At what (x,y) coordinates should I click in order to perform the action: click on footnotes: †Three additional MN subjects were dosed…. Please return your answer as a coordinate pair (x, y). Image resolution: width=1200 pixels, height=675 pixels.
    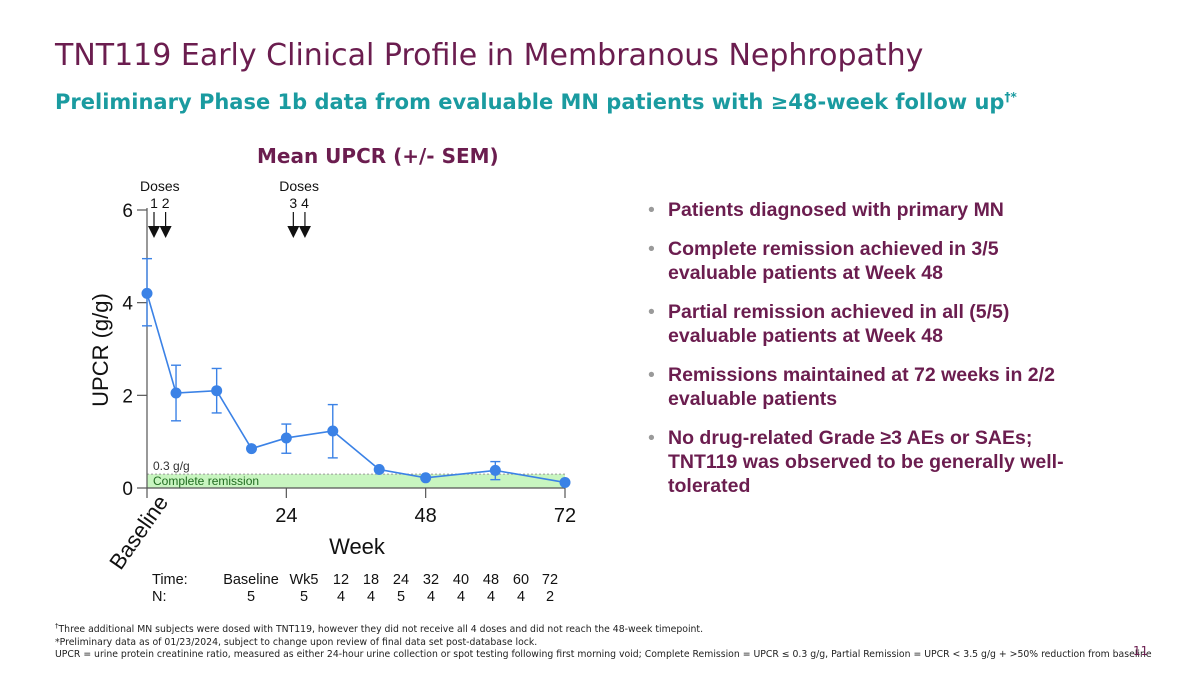
    Looking at the image, I should click on (603, 641).